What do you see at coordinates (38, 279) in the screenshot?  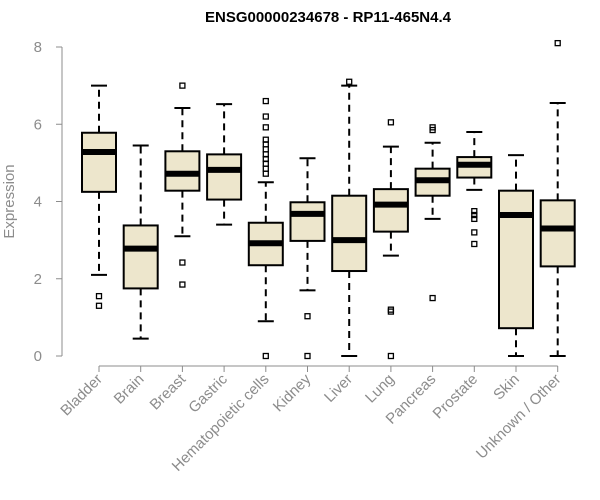 I see `y-tick-label: 2` at bounding box center [38, 279].